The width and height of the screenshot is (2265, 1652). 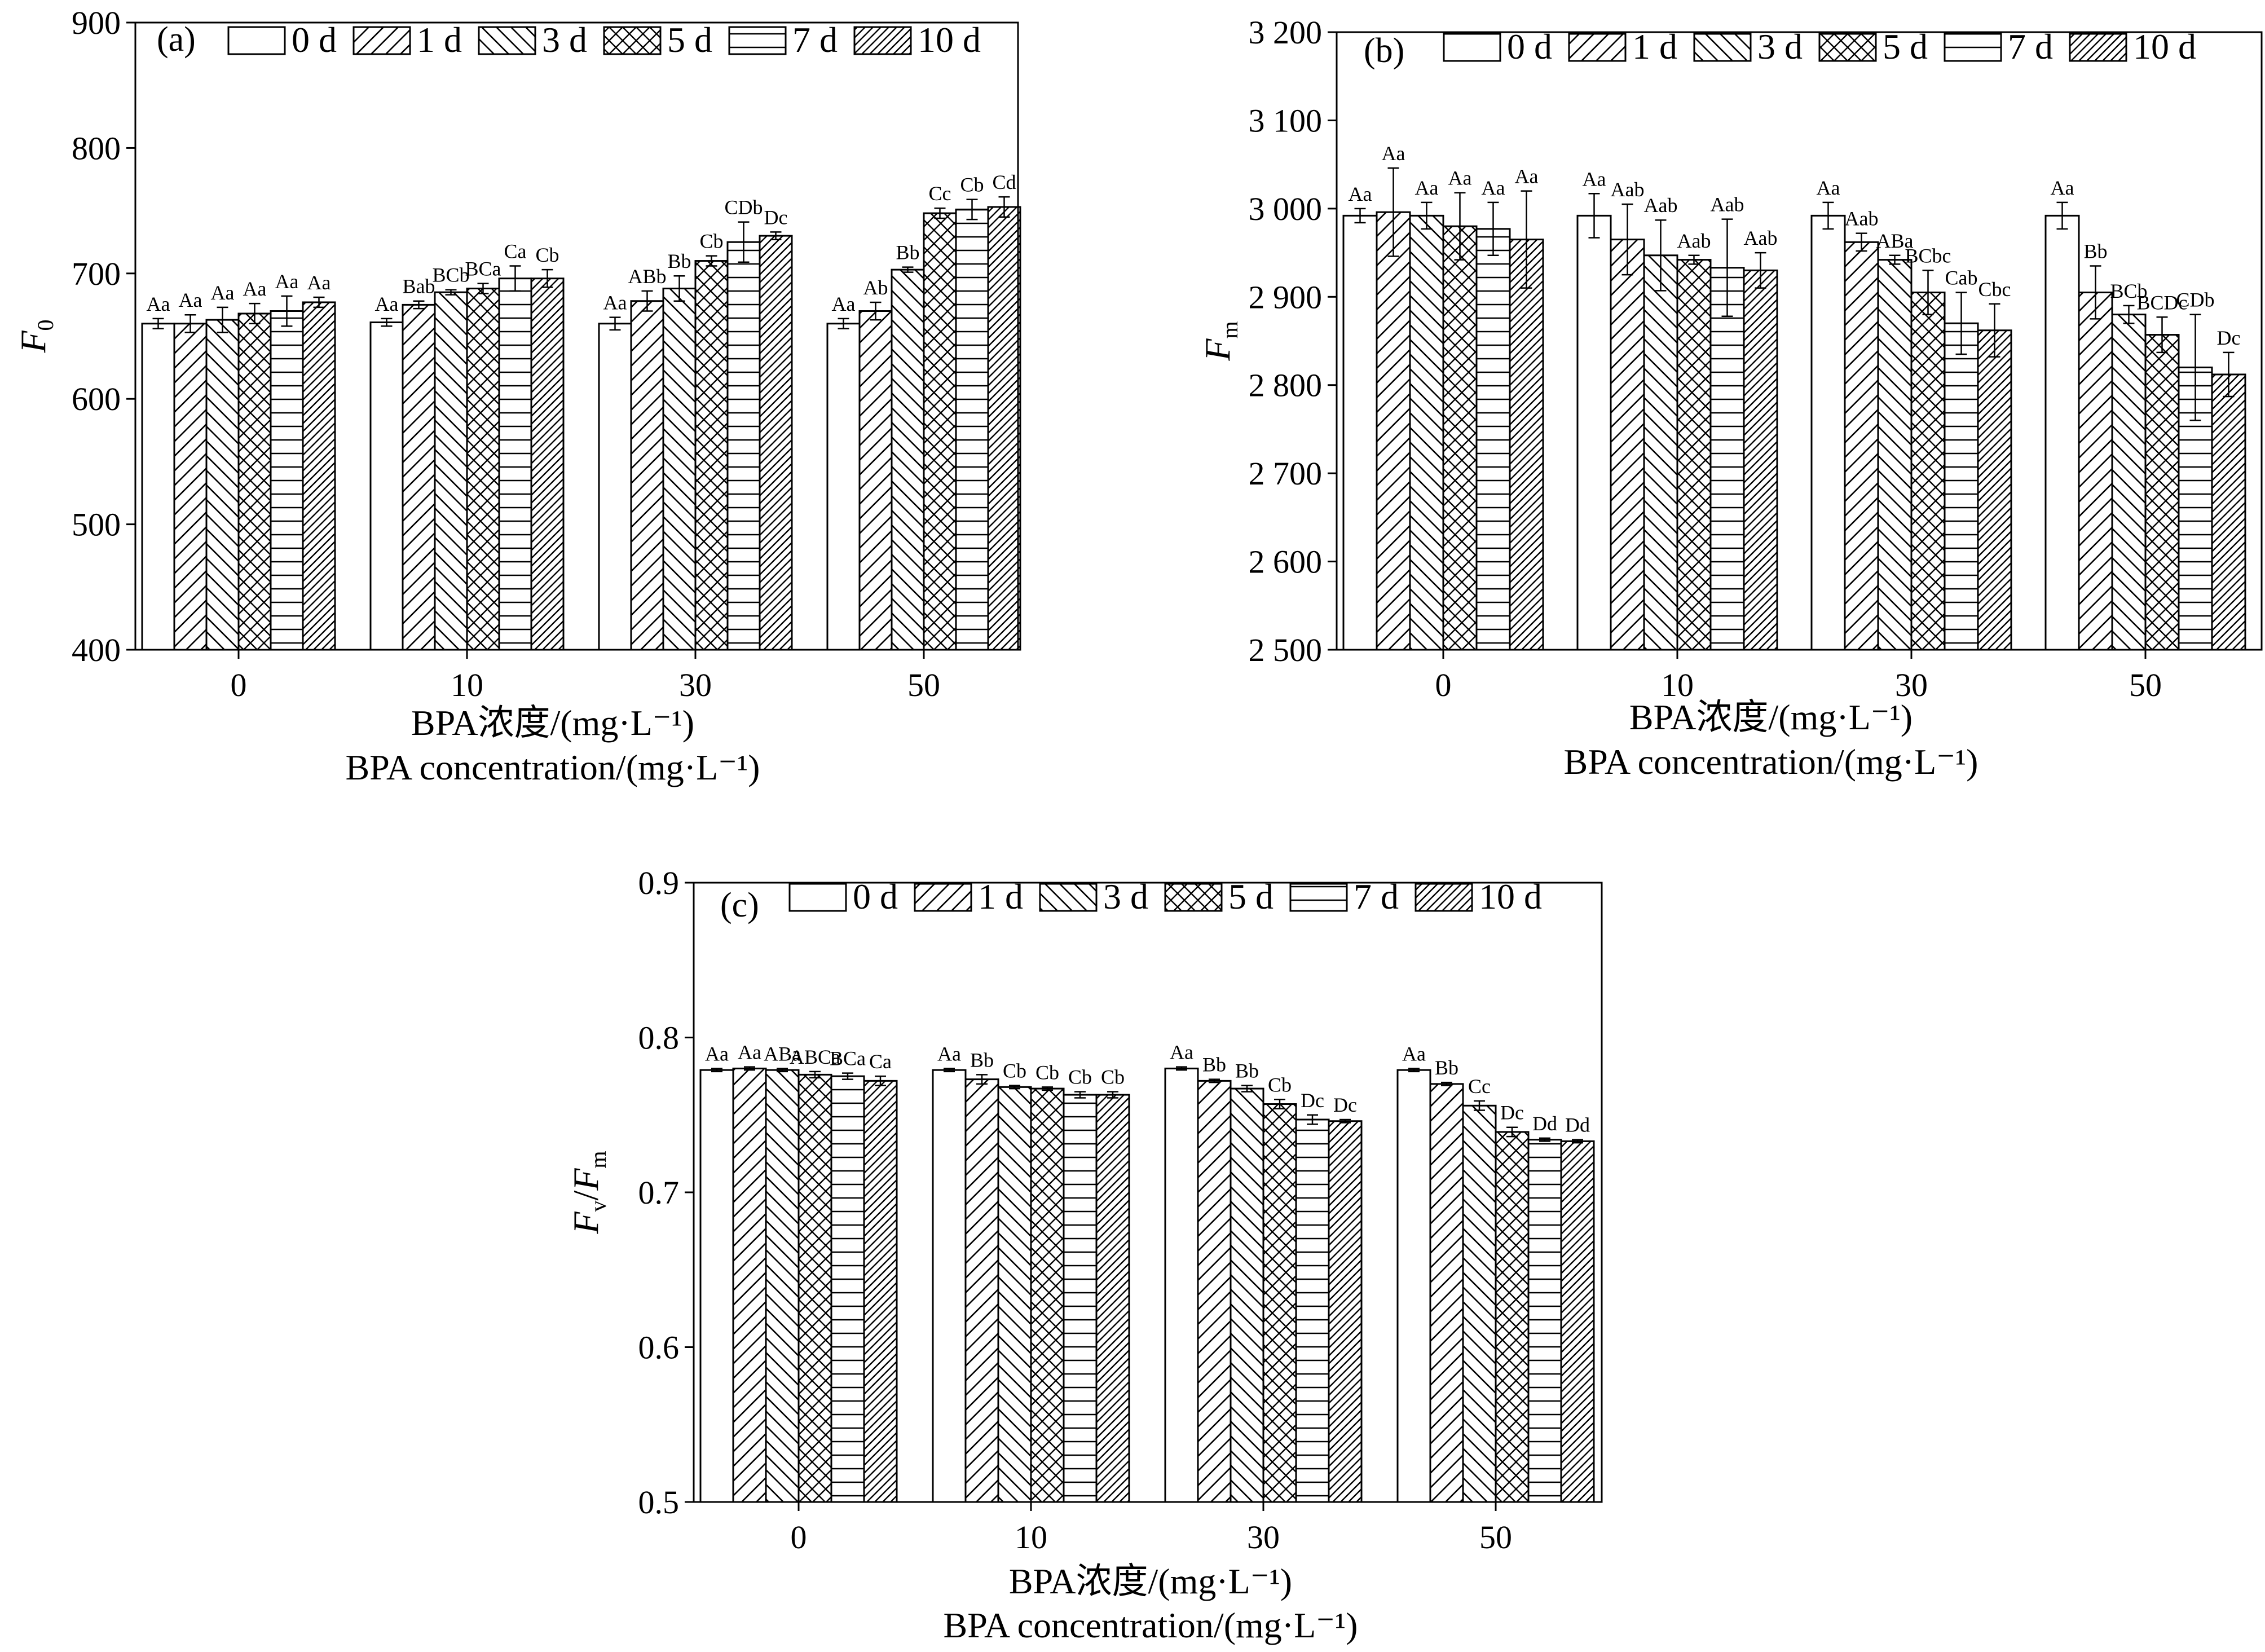 What do you see at coordinates (1510, 896) in the screenshot?
I see `panel-c-legend-label: 10 d` at bounding box center [1510, 896].